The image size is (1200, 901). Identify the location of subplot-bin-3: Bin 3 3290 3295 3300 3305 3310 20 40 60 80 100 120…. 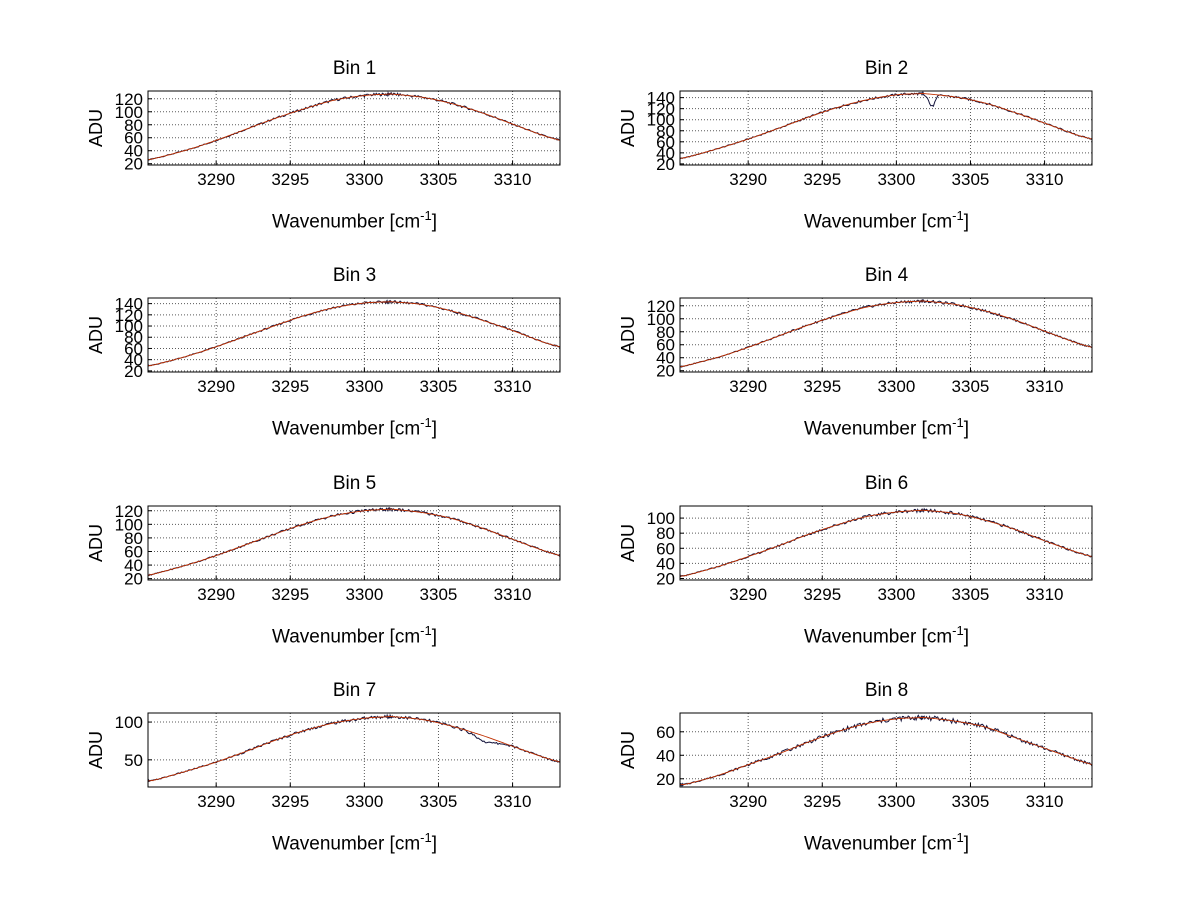
(326, 353).